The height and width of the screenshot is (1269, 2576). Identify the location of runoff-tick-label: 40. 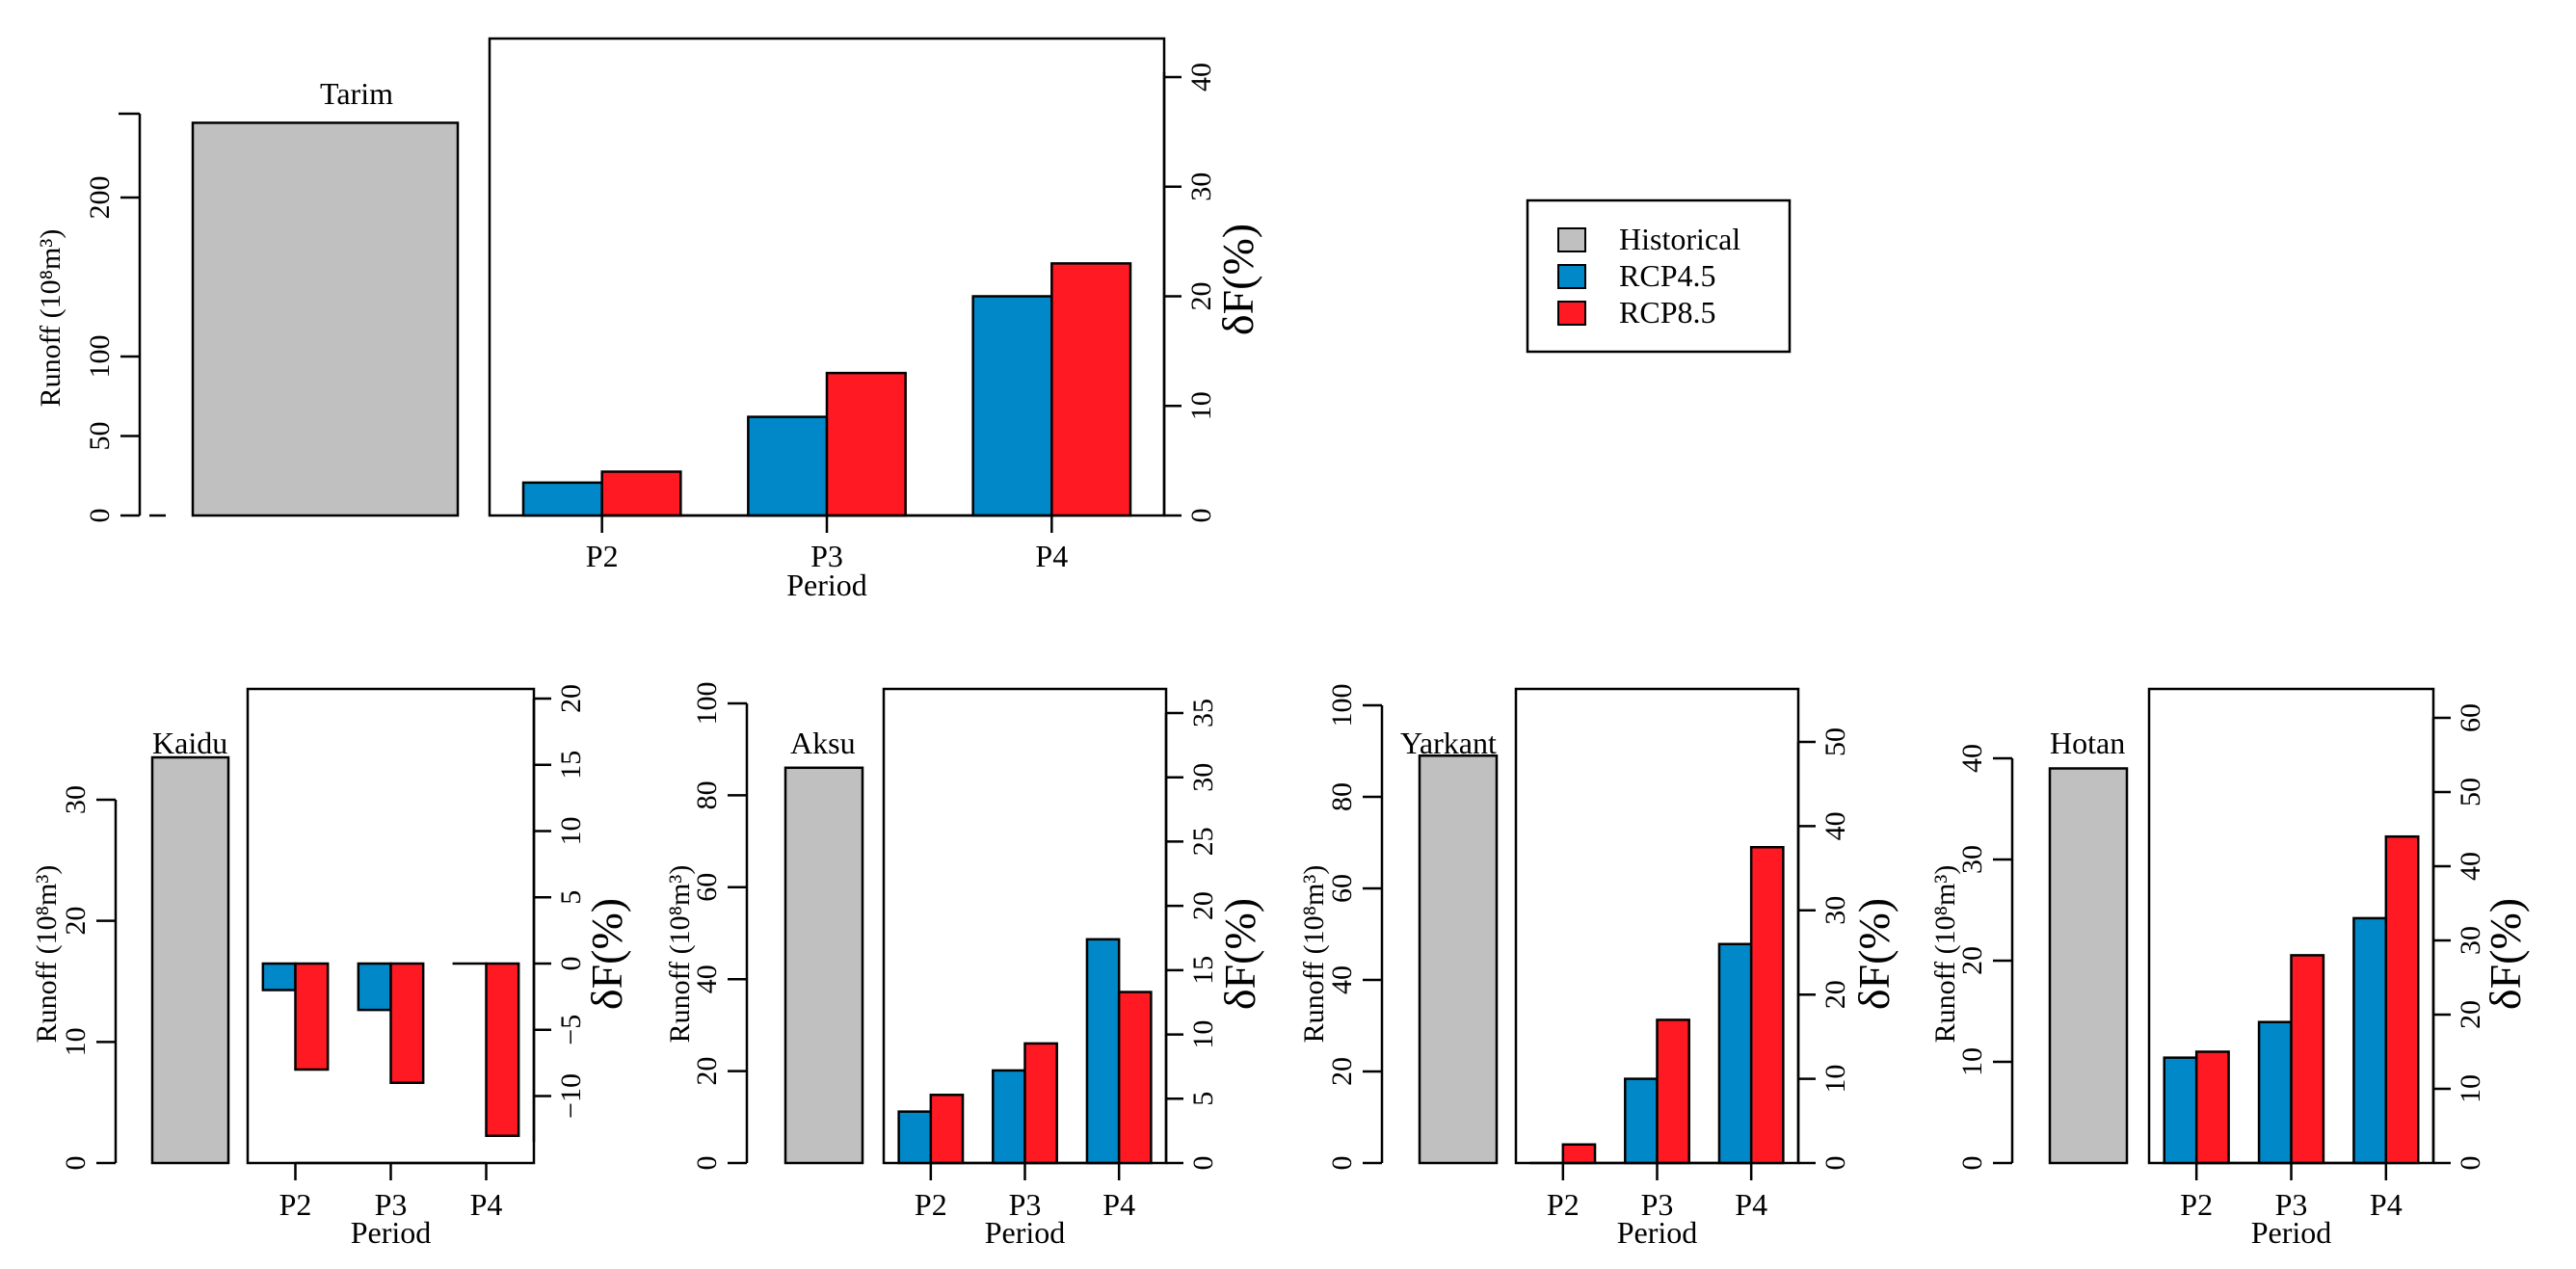
(1972, 759).